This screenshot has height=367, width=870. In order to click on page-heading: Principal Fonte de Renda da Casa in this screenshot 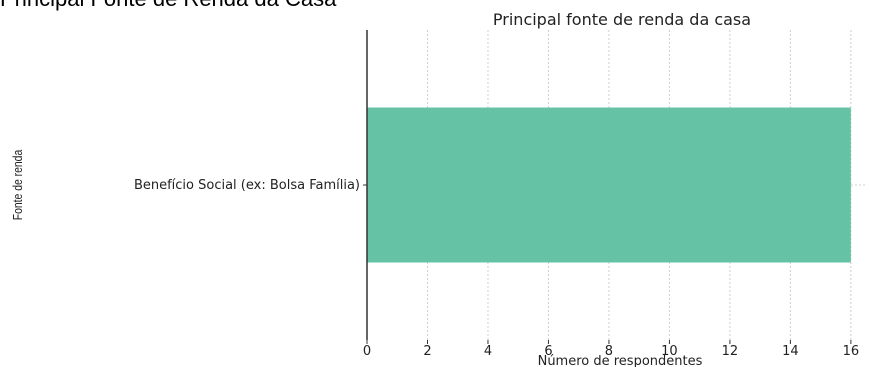, I will do `click(168, 6)`.